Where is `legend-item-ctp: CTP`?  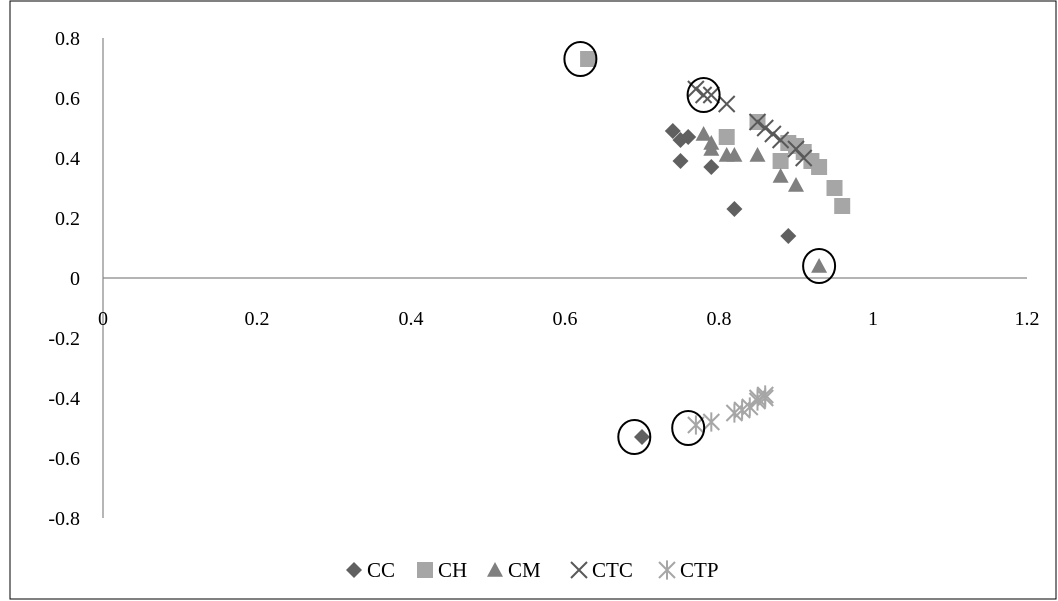 legend-item-ctp: CTP is located at coordinates (688, 570).